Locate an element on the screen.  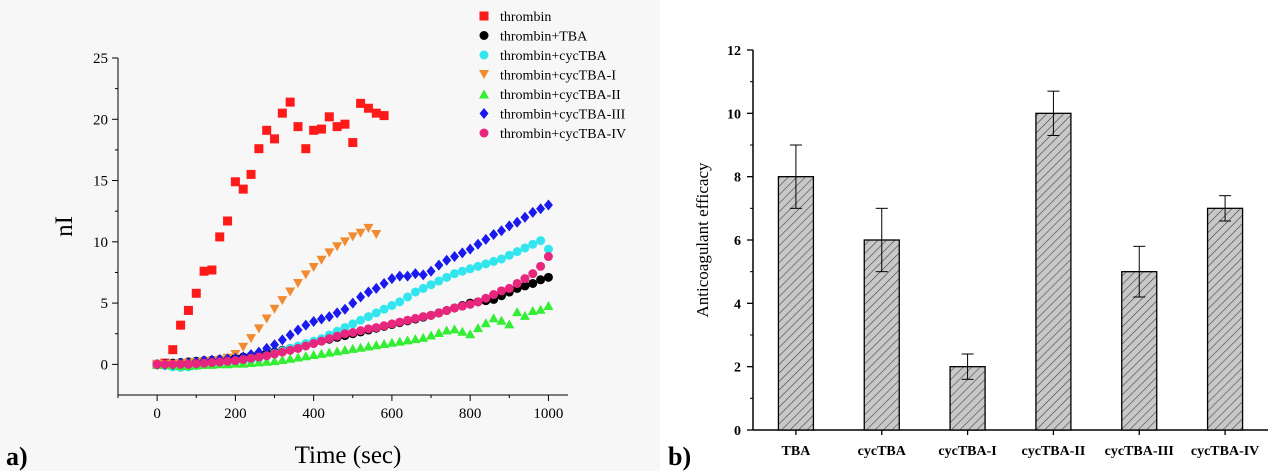
legend-label: thrombin+cycTBA is located at coordinates (554, 56).